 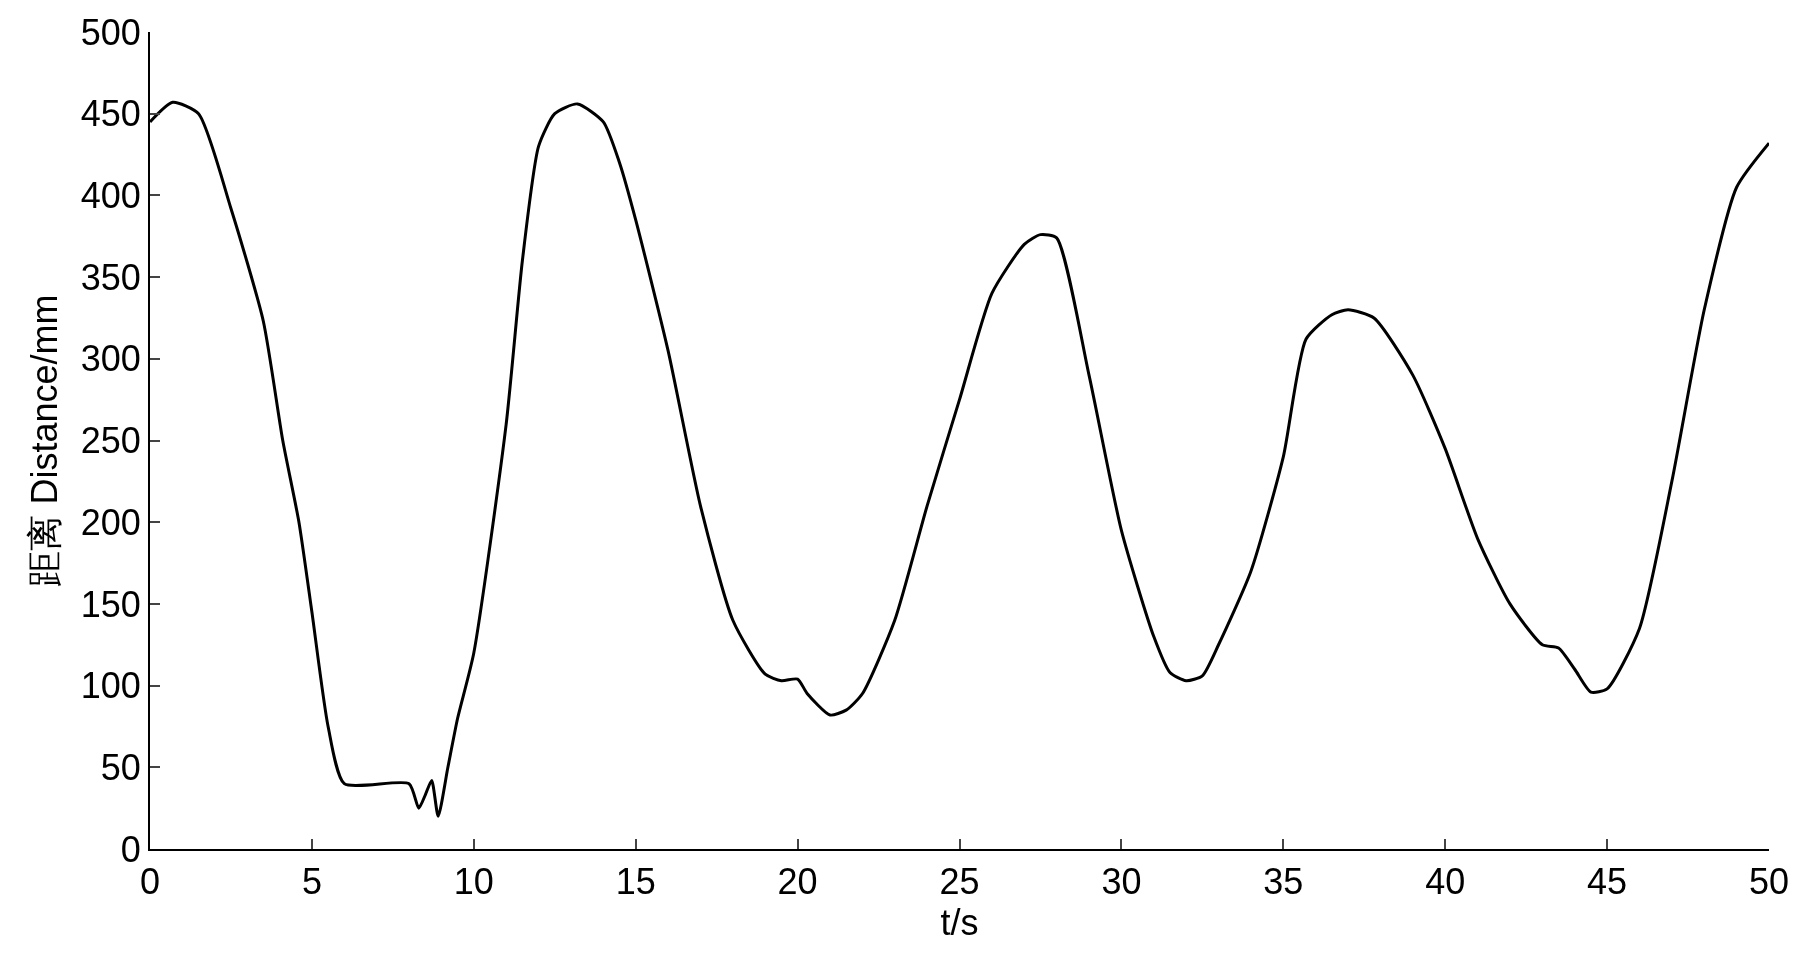 What do you see at coordinates (110, 114) in the screenshot?
I see `y-tick-label: 450` at bounding box center [110, 114].